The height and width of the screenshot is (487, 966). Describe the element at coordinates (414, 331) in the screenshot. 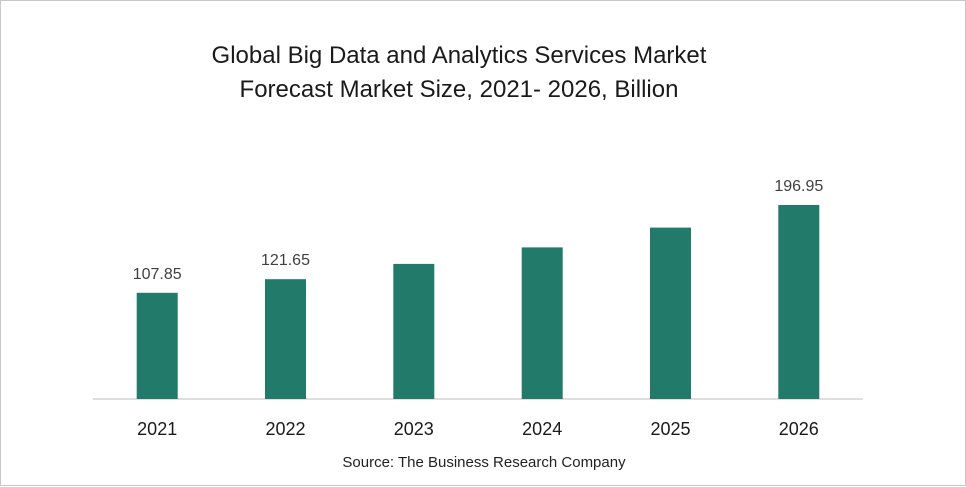

I see `bar-2023` at that location.